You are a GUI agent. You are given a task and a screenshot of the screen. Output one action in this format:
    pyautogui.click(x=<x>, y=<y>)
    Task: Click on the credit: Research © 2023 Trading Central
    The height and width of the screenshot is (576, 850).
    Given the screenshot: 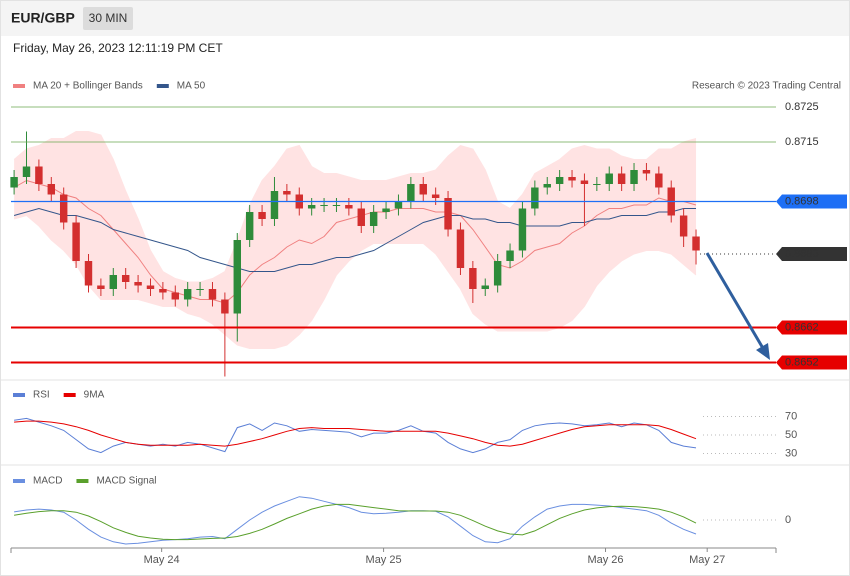 What is the action you would take?
    pyautogui.click(x=766, y=86)
    